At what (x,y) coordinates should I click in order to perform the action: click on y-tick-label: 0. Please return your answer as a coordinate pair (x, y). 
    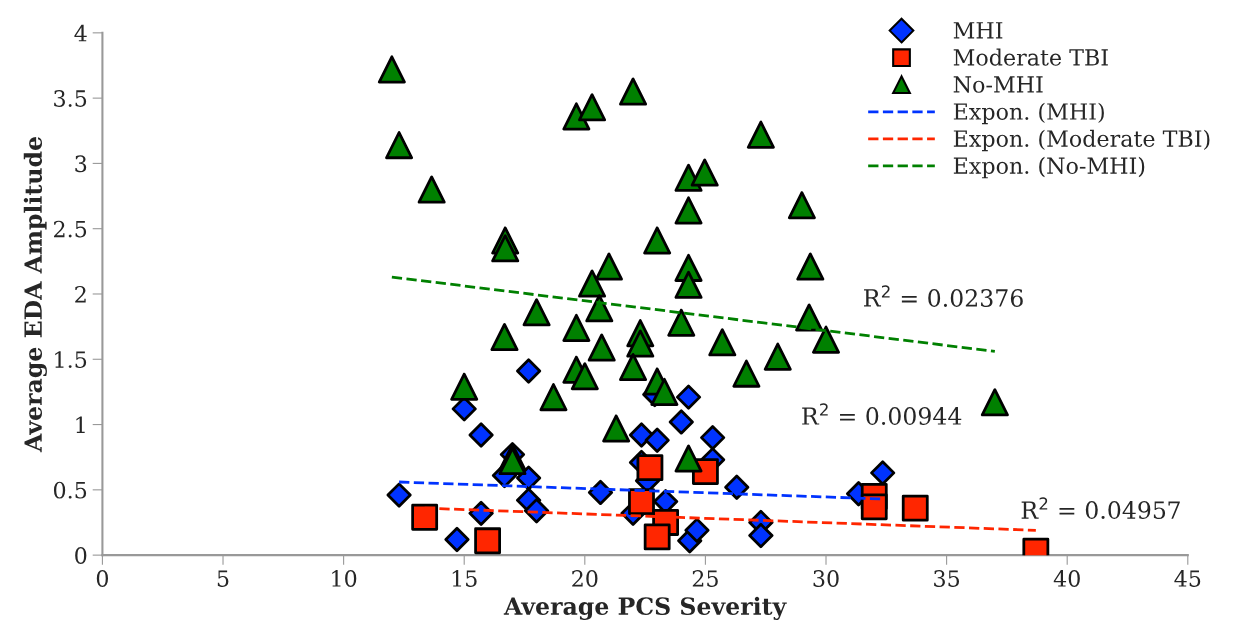
    Looking at the image, I should click on (81, 555).